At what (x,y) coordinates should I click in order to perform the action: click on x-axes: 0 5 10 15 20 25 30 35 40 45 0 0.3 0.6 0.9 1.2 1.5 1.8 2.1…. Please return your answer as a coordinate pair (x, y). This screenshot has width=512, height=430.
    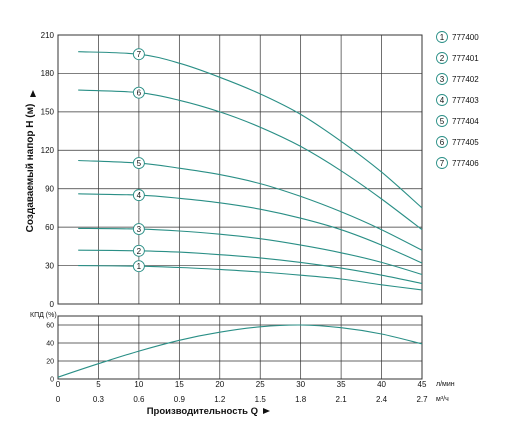
    Looking at the image, I should click on (242, 392).